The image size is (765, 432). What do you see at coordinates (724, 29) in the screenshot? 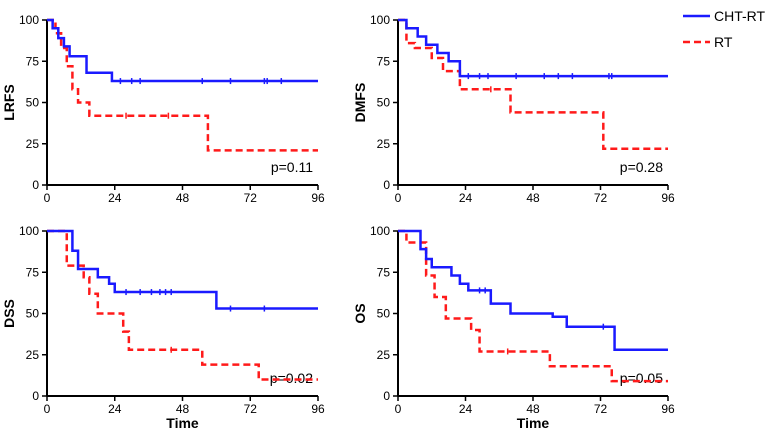
I see `legend: CHT-RT RT` at bounding box center [724, 29].